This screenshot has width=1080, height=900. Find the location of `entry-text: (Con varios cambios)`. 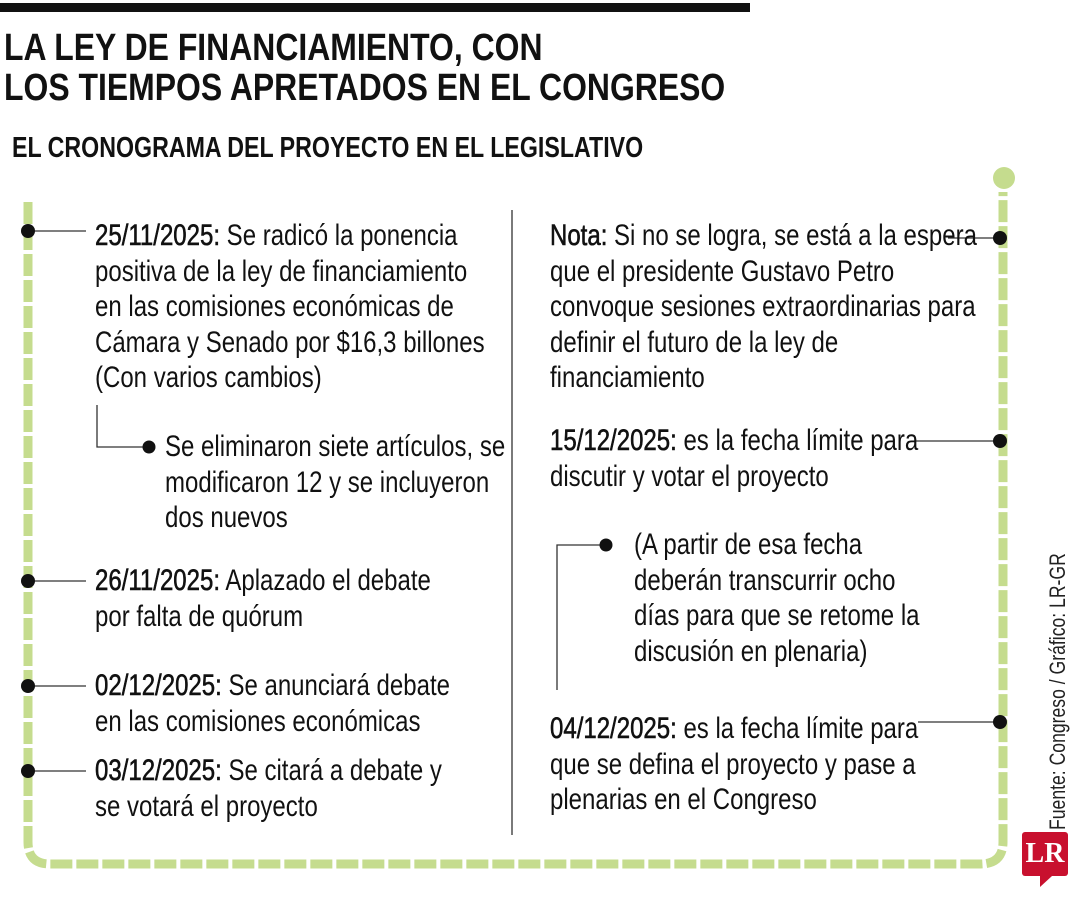

entry-text: (Con varios cambios) is located at coordinates (208, 377).